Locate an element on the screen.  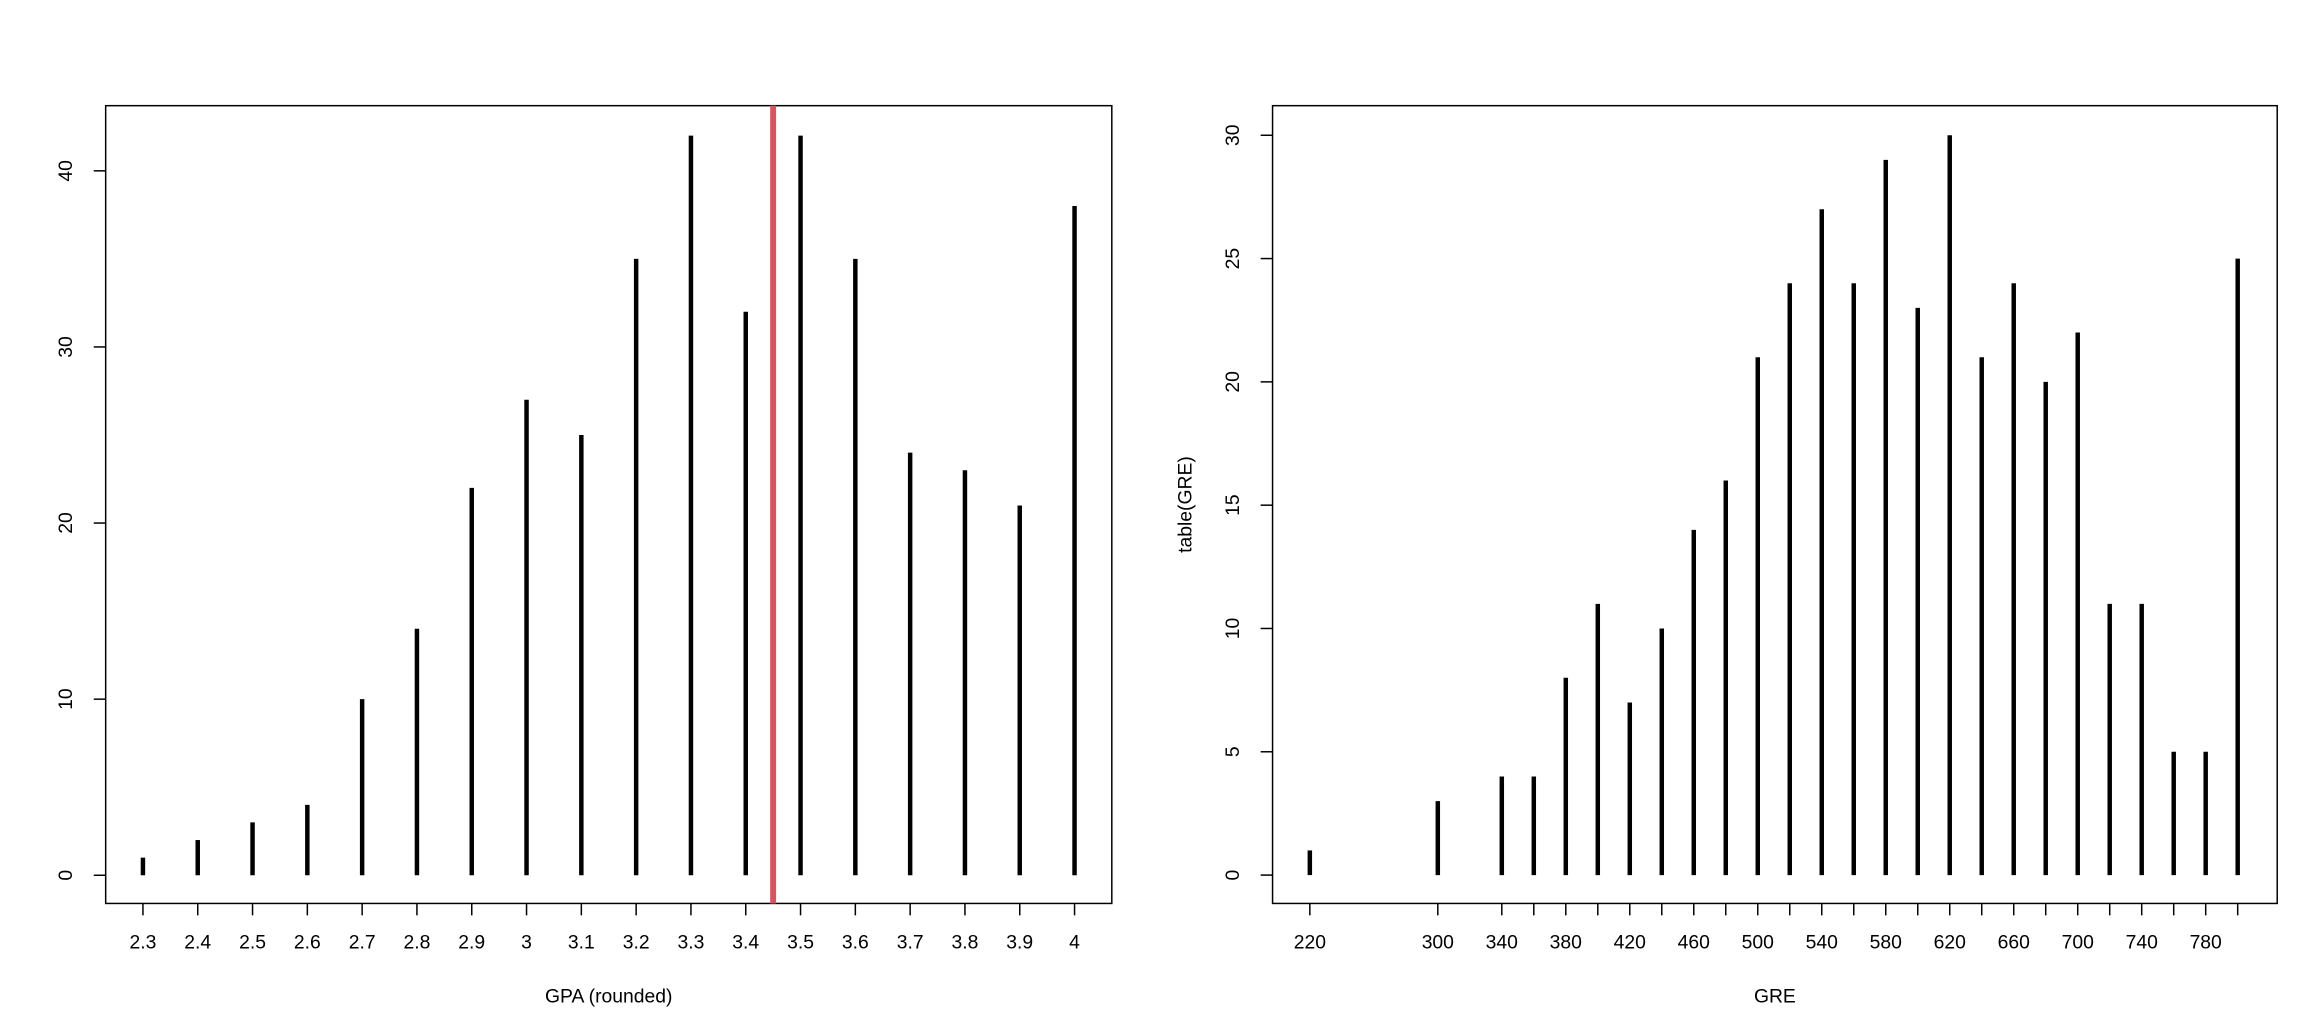
x-axis-label: GPA (rounded) is located at coordinates (609, 996).